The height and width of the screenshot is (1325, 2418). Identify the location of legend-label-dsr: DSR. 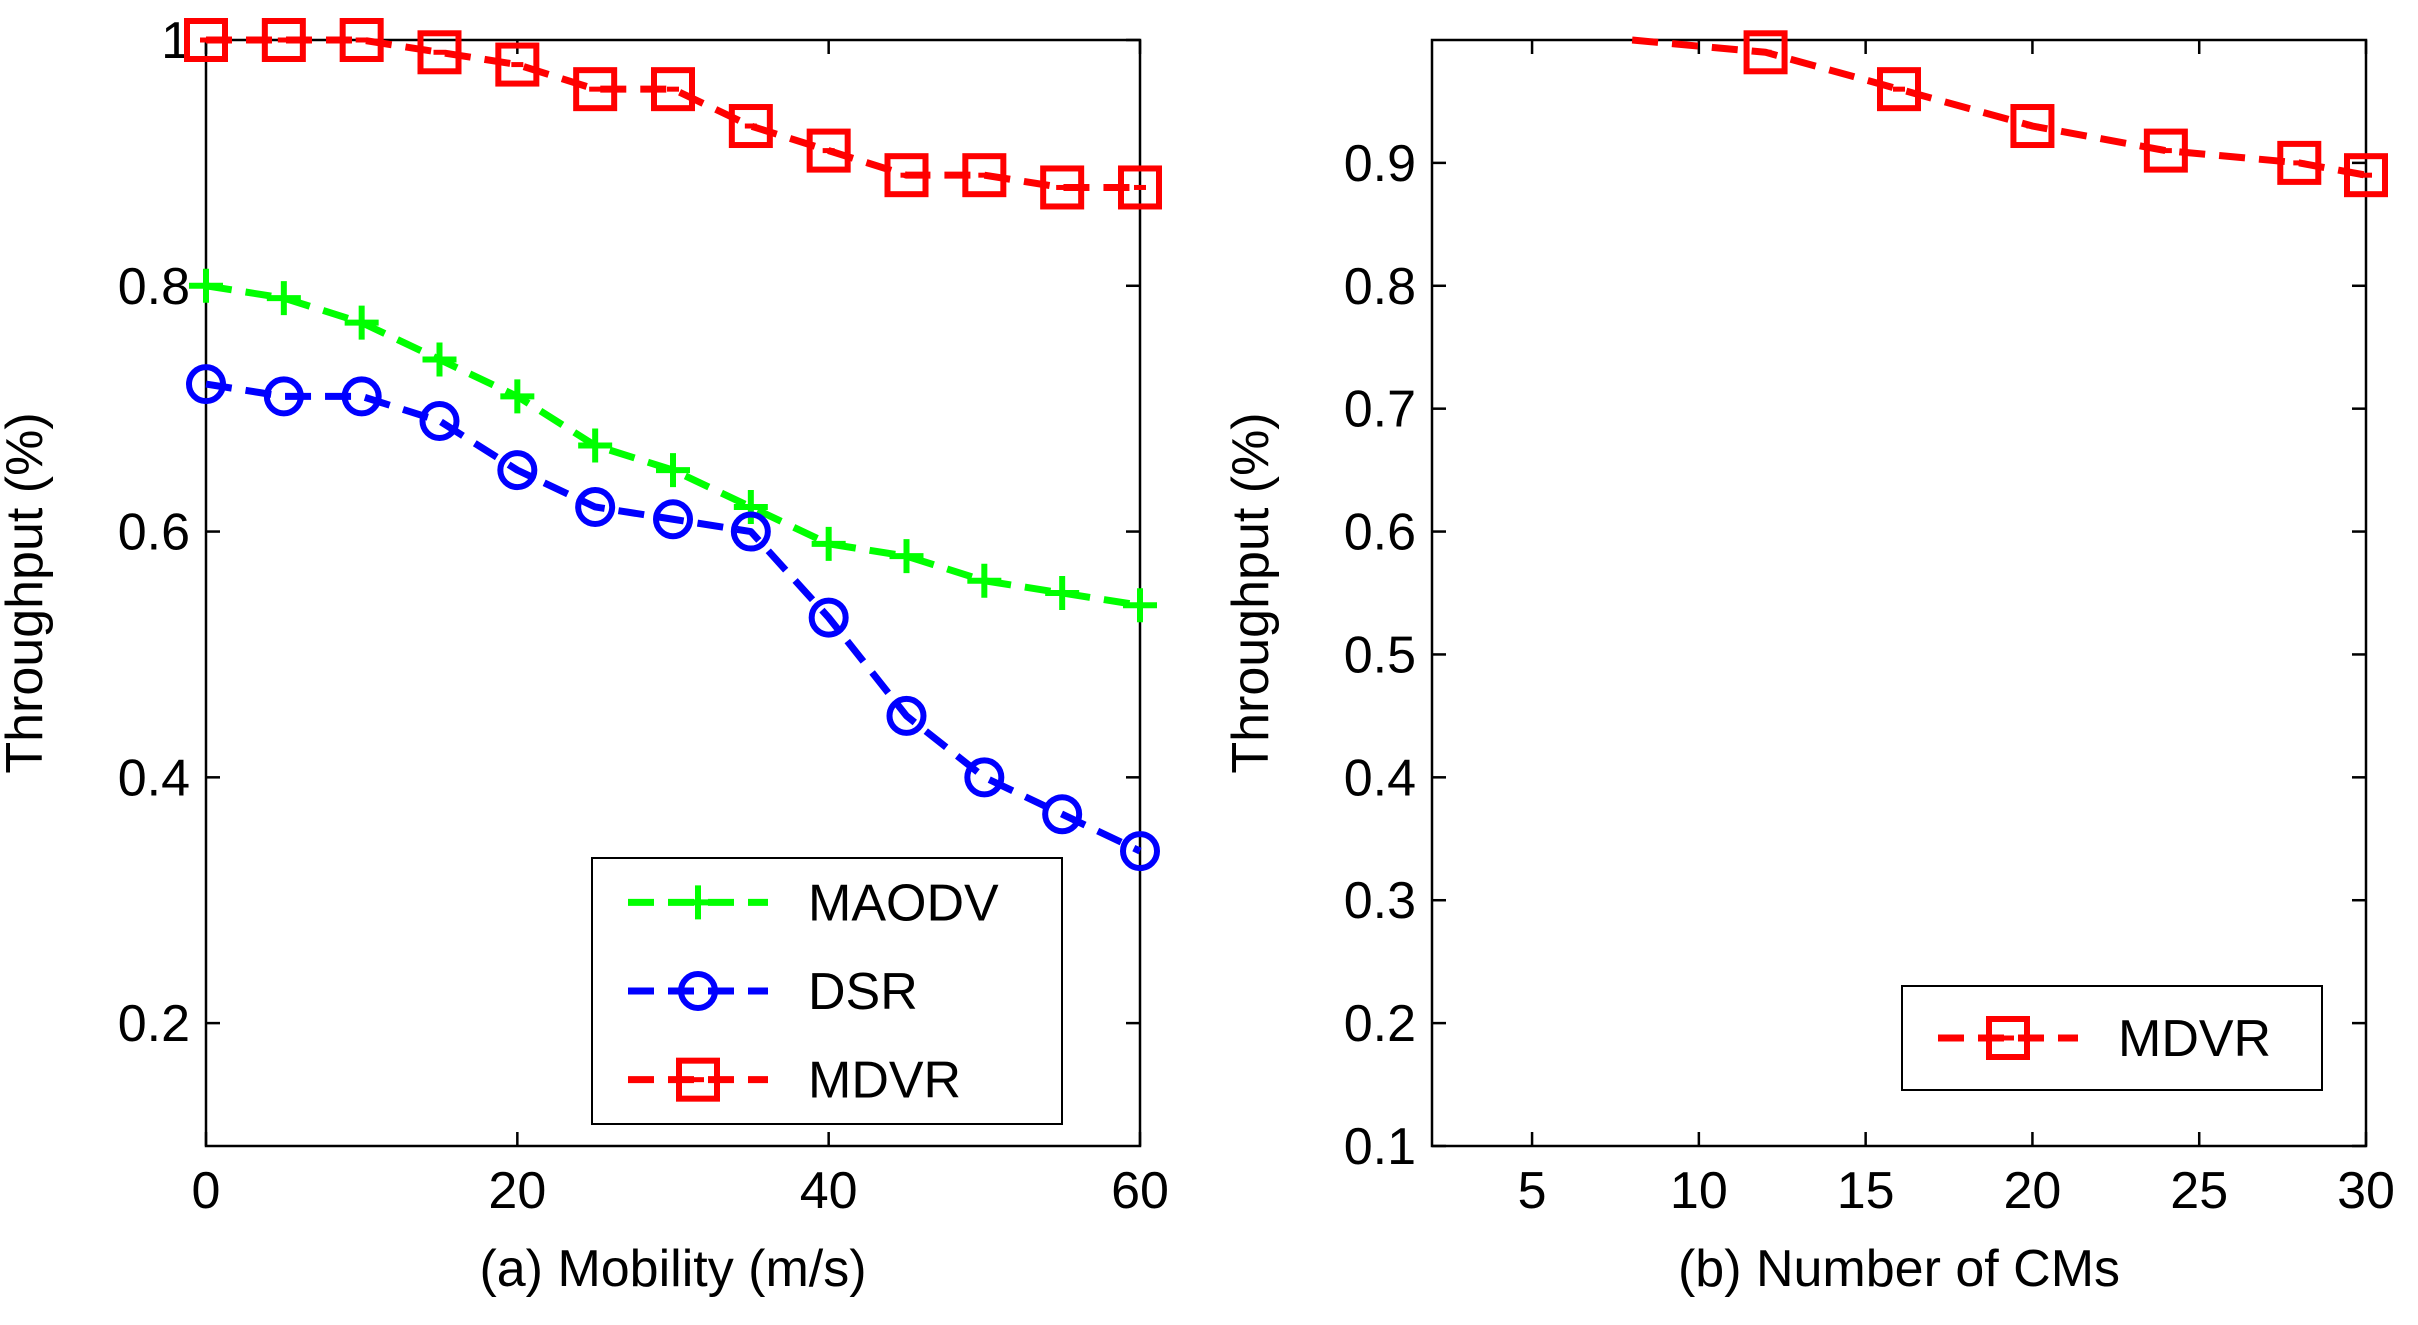
(863, 992).